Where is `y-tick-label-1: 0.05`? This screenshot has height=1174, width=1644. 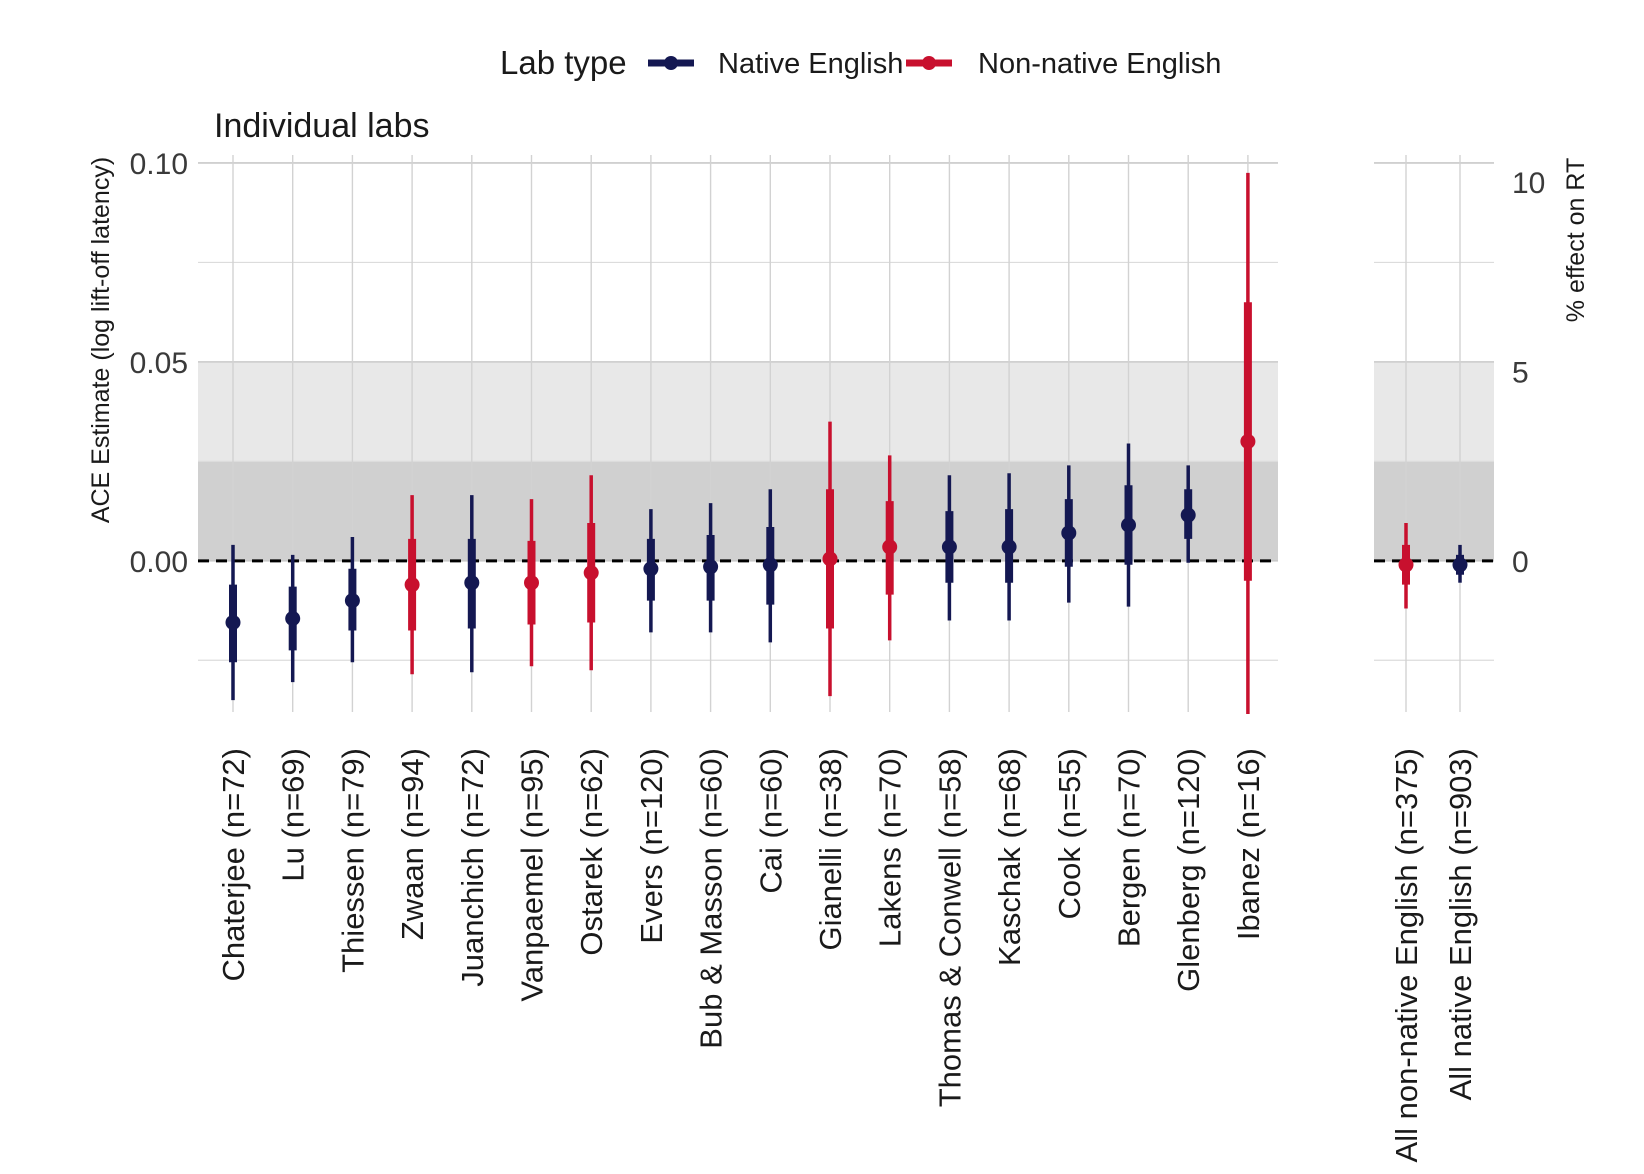 y-tick-label-1: 0.05 is located at coordinates (159, 363).